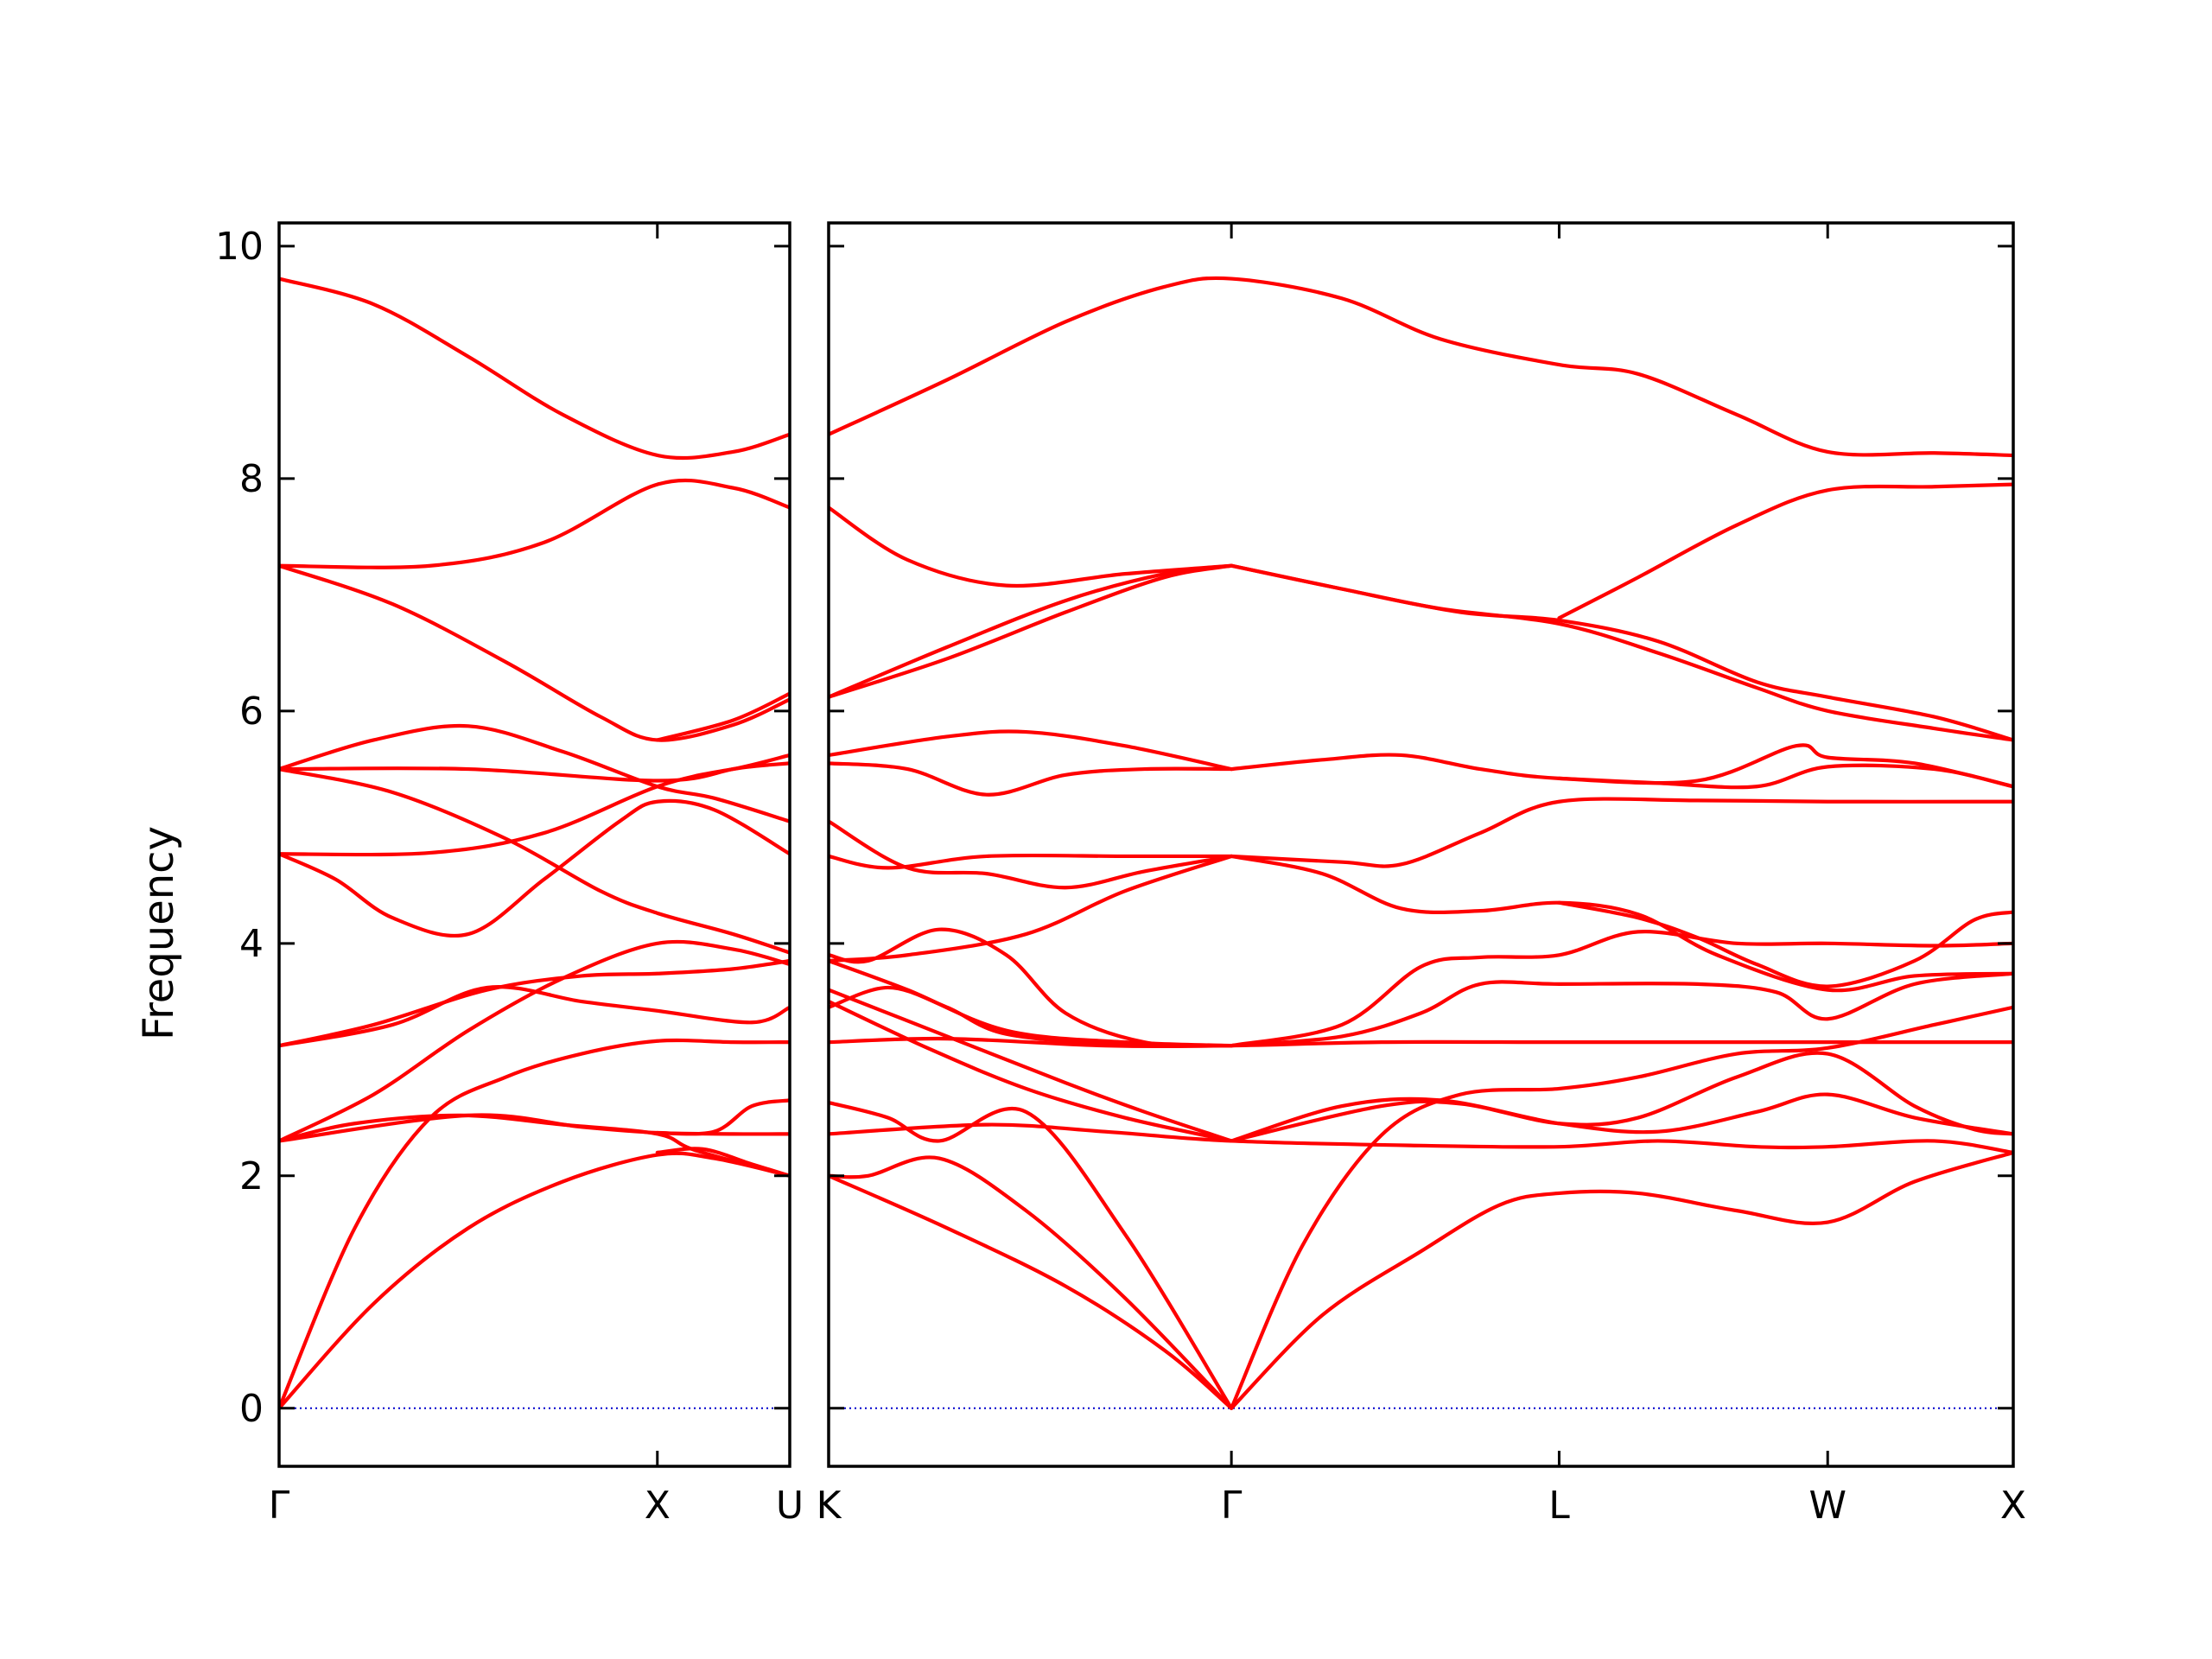 This screenshot has height=1659, width=2212. I want to click on x-tick-label: K, so click(829, 1506).